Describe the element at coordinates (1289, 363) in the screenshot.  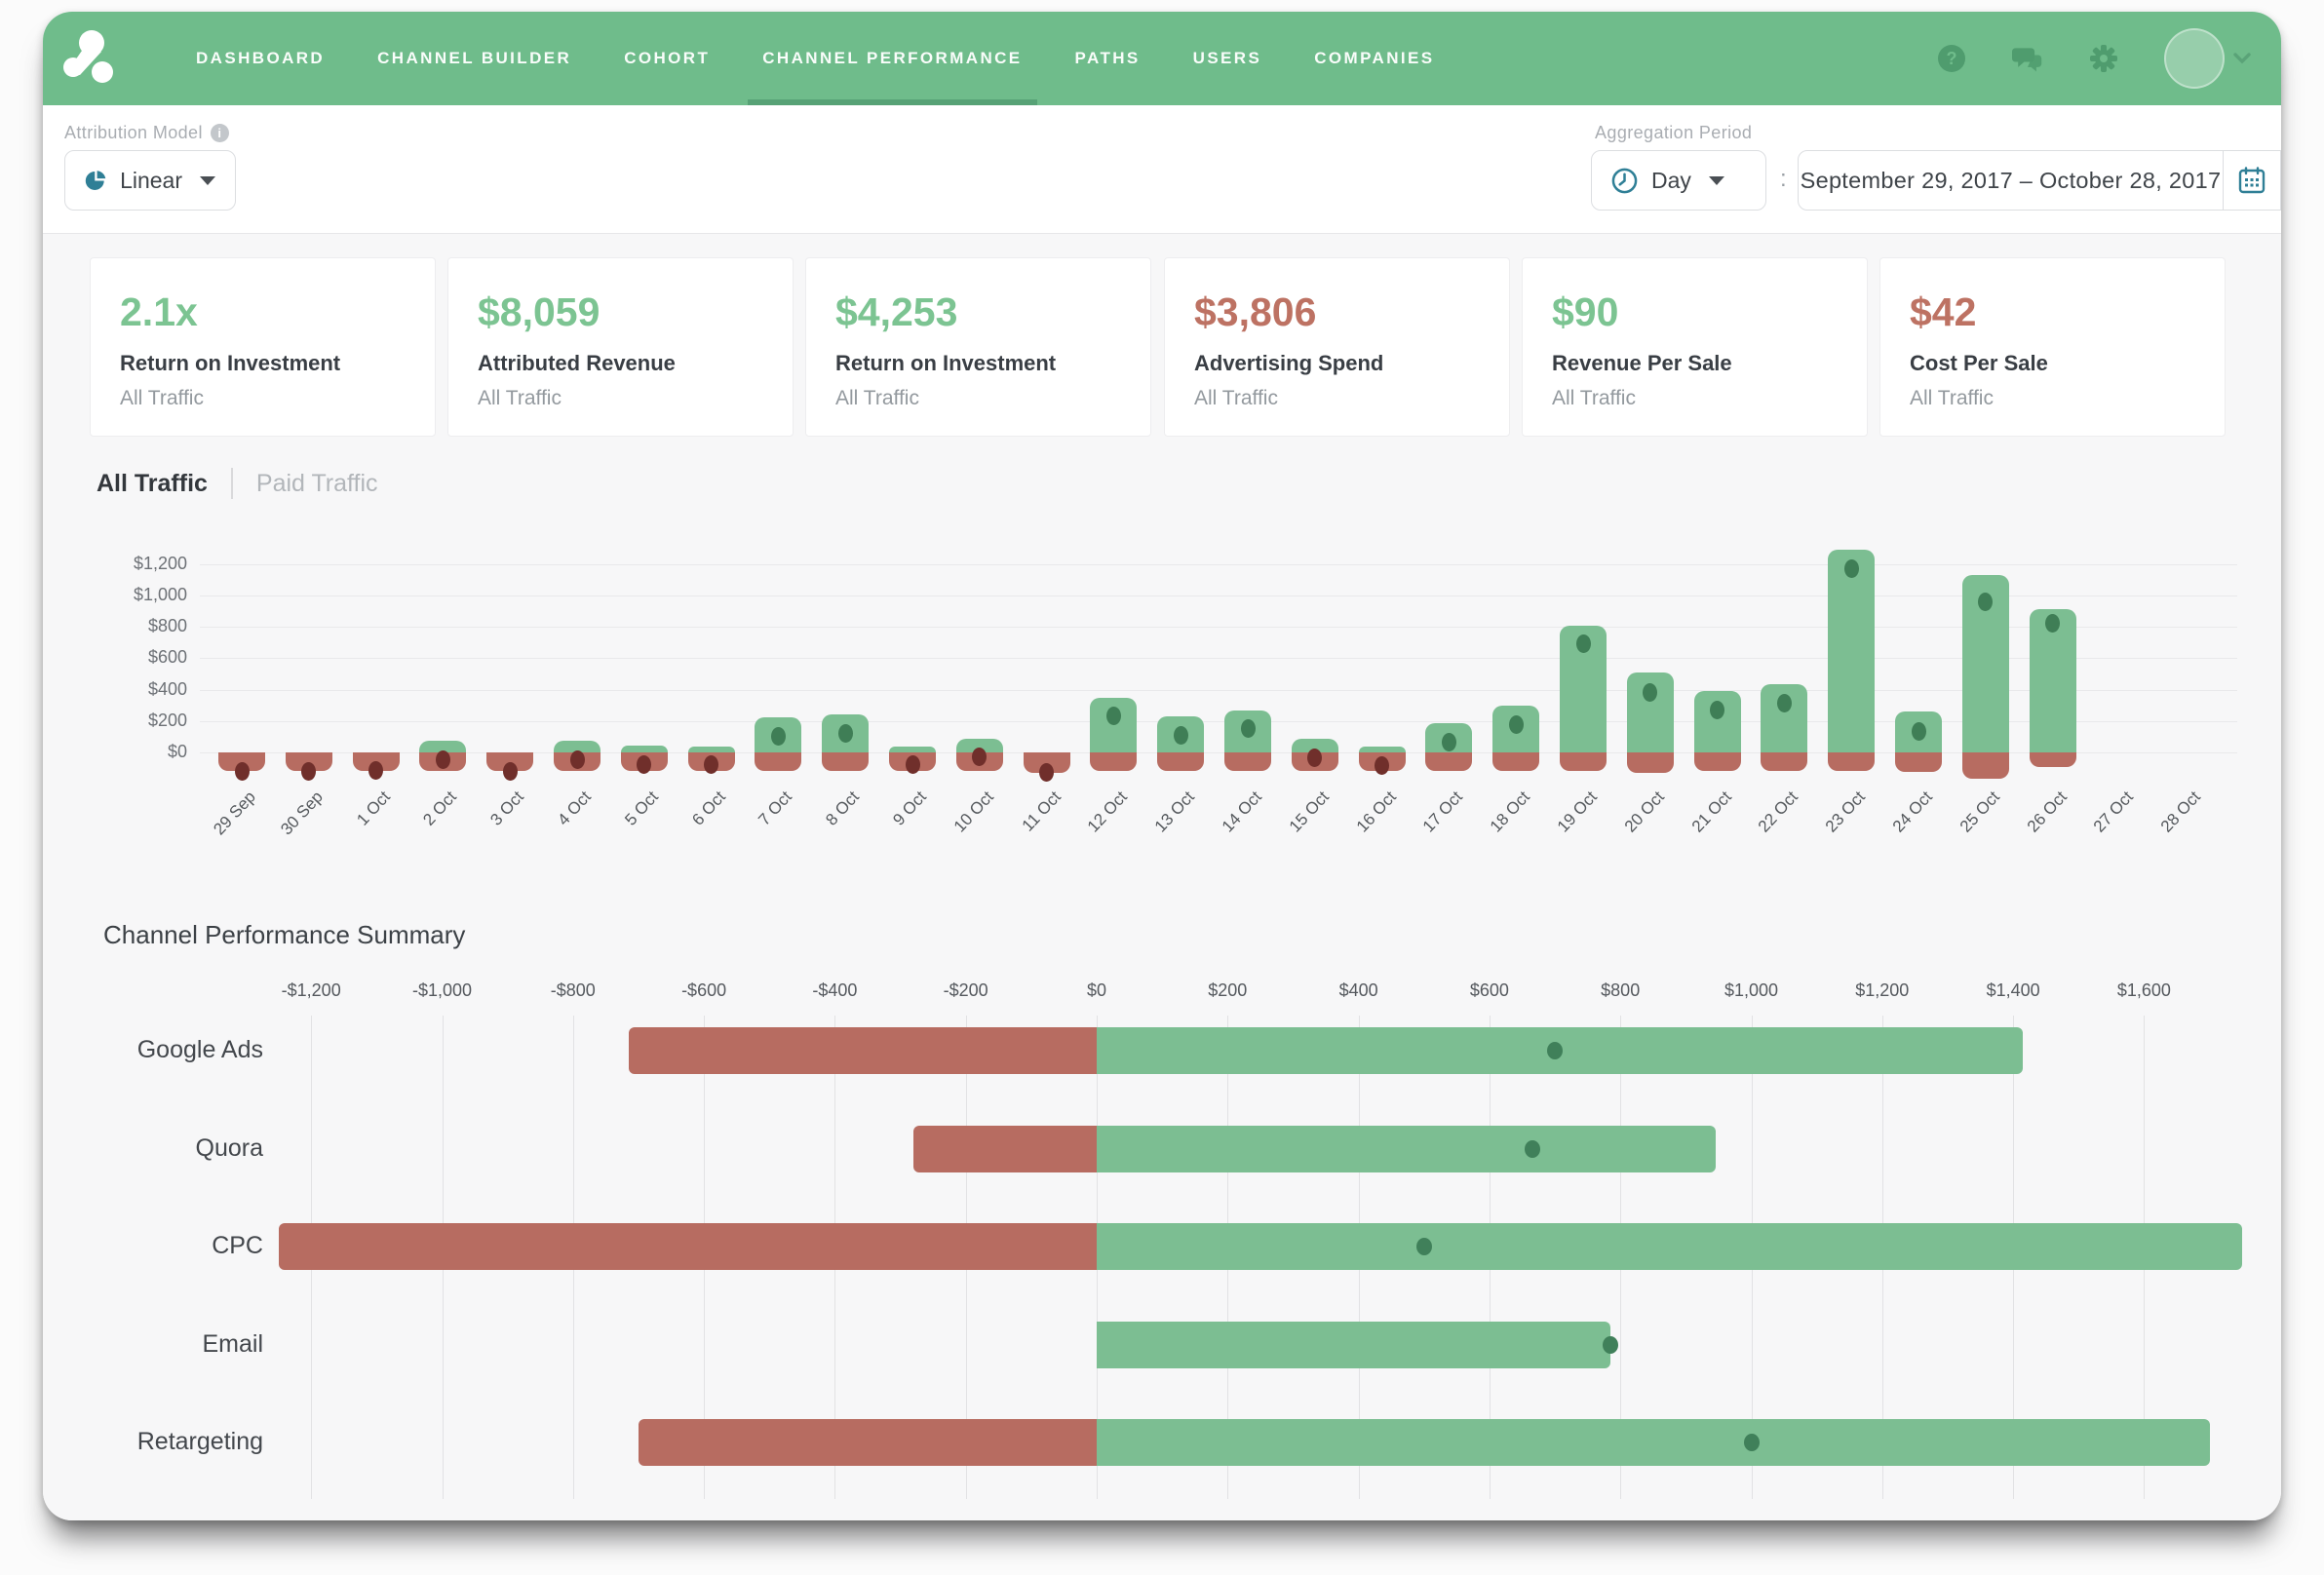
I see `metric-label: Advertising Spend` at that location.